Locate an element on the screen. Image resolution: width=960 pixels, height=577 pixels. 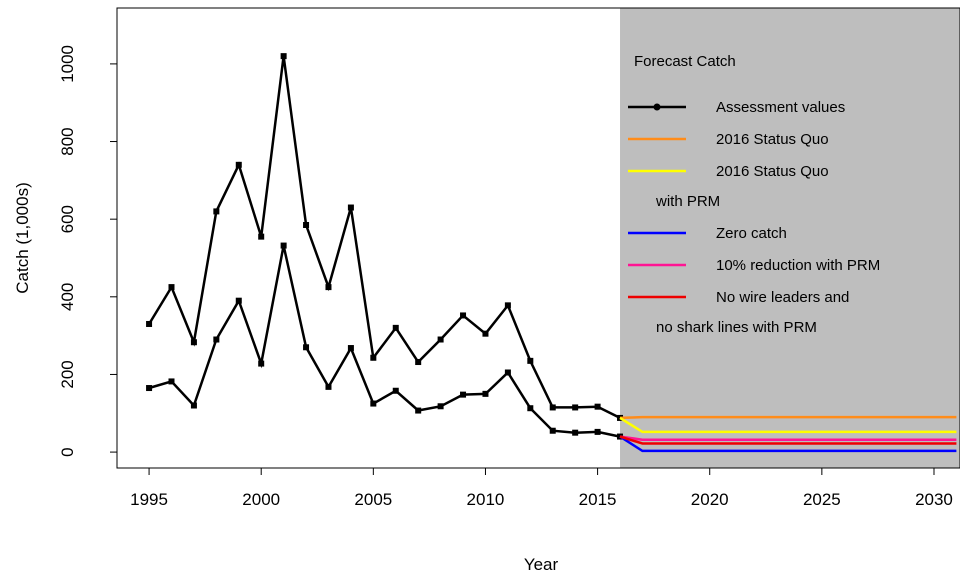
legend-label: No wire leaders and is located at coordinates (782, 297).